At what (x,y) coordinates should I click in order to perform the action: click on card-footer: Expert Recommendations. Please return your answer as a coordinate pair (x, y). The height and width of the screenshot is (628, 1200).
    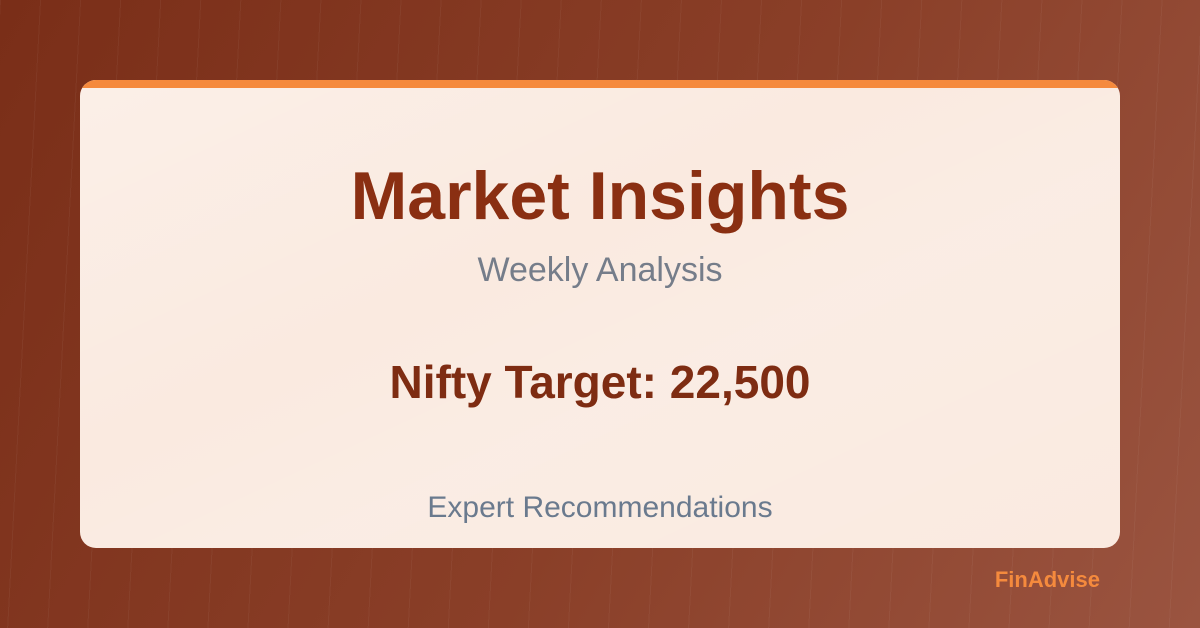
    Looking at the image, I should click on (600, 507).